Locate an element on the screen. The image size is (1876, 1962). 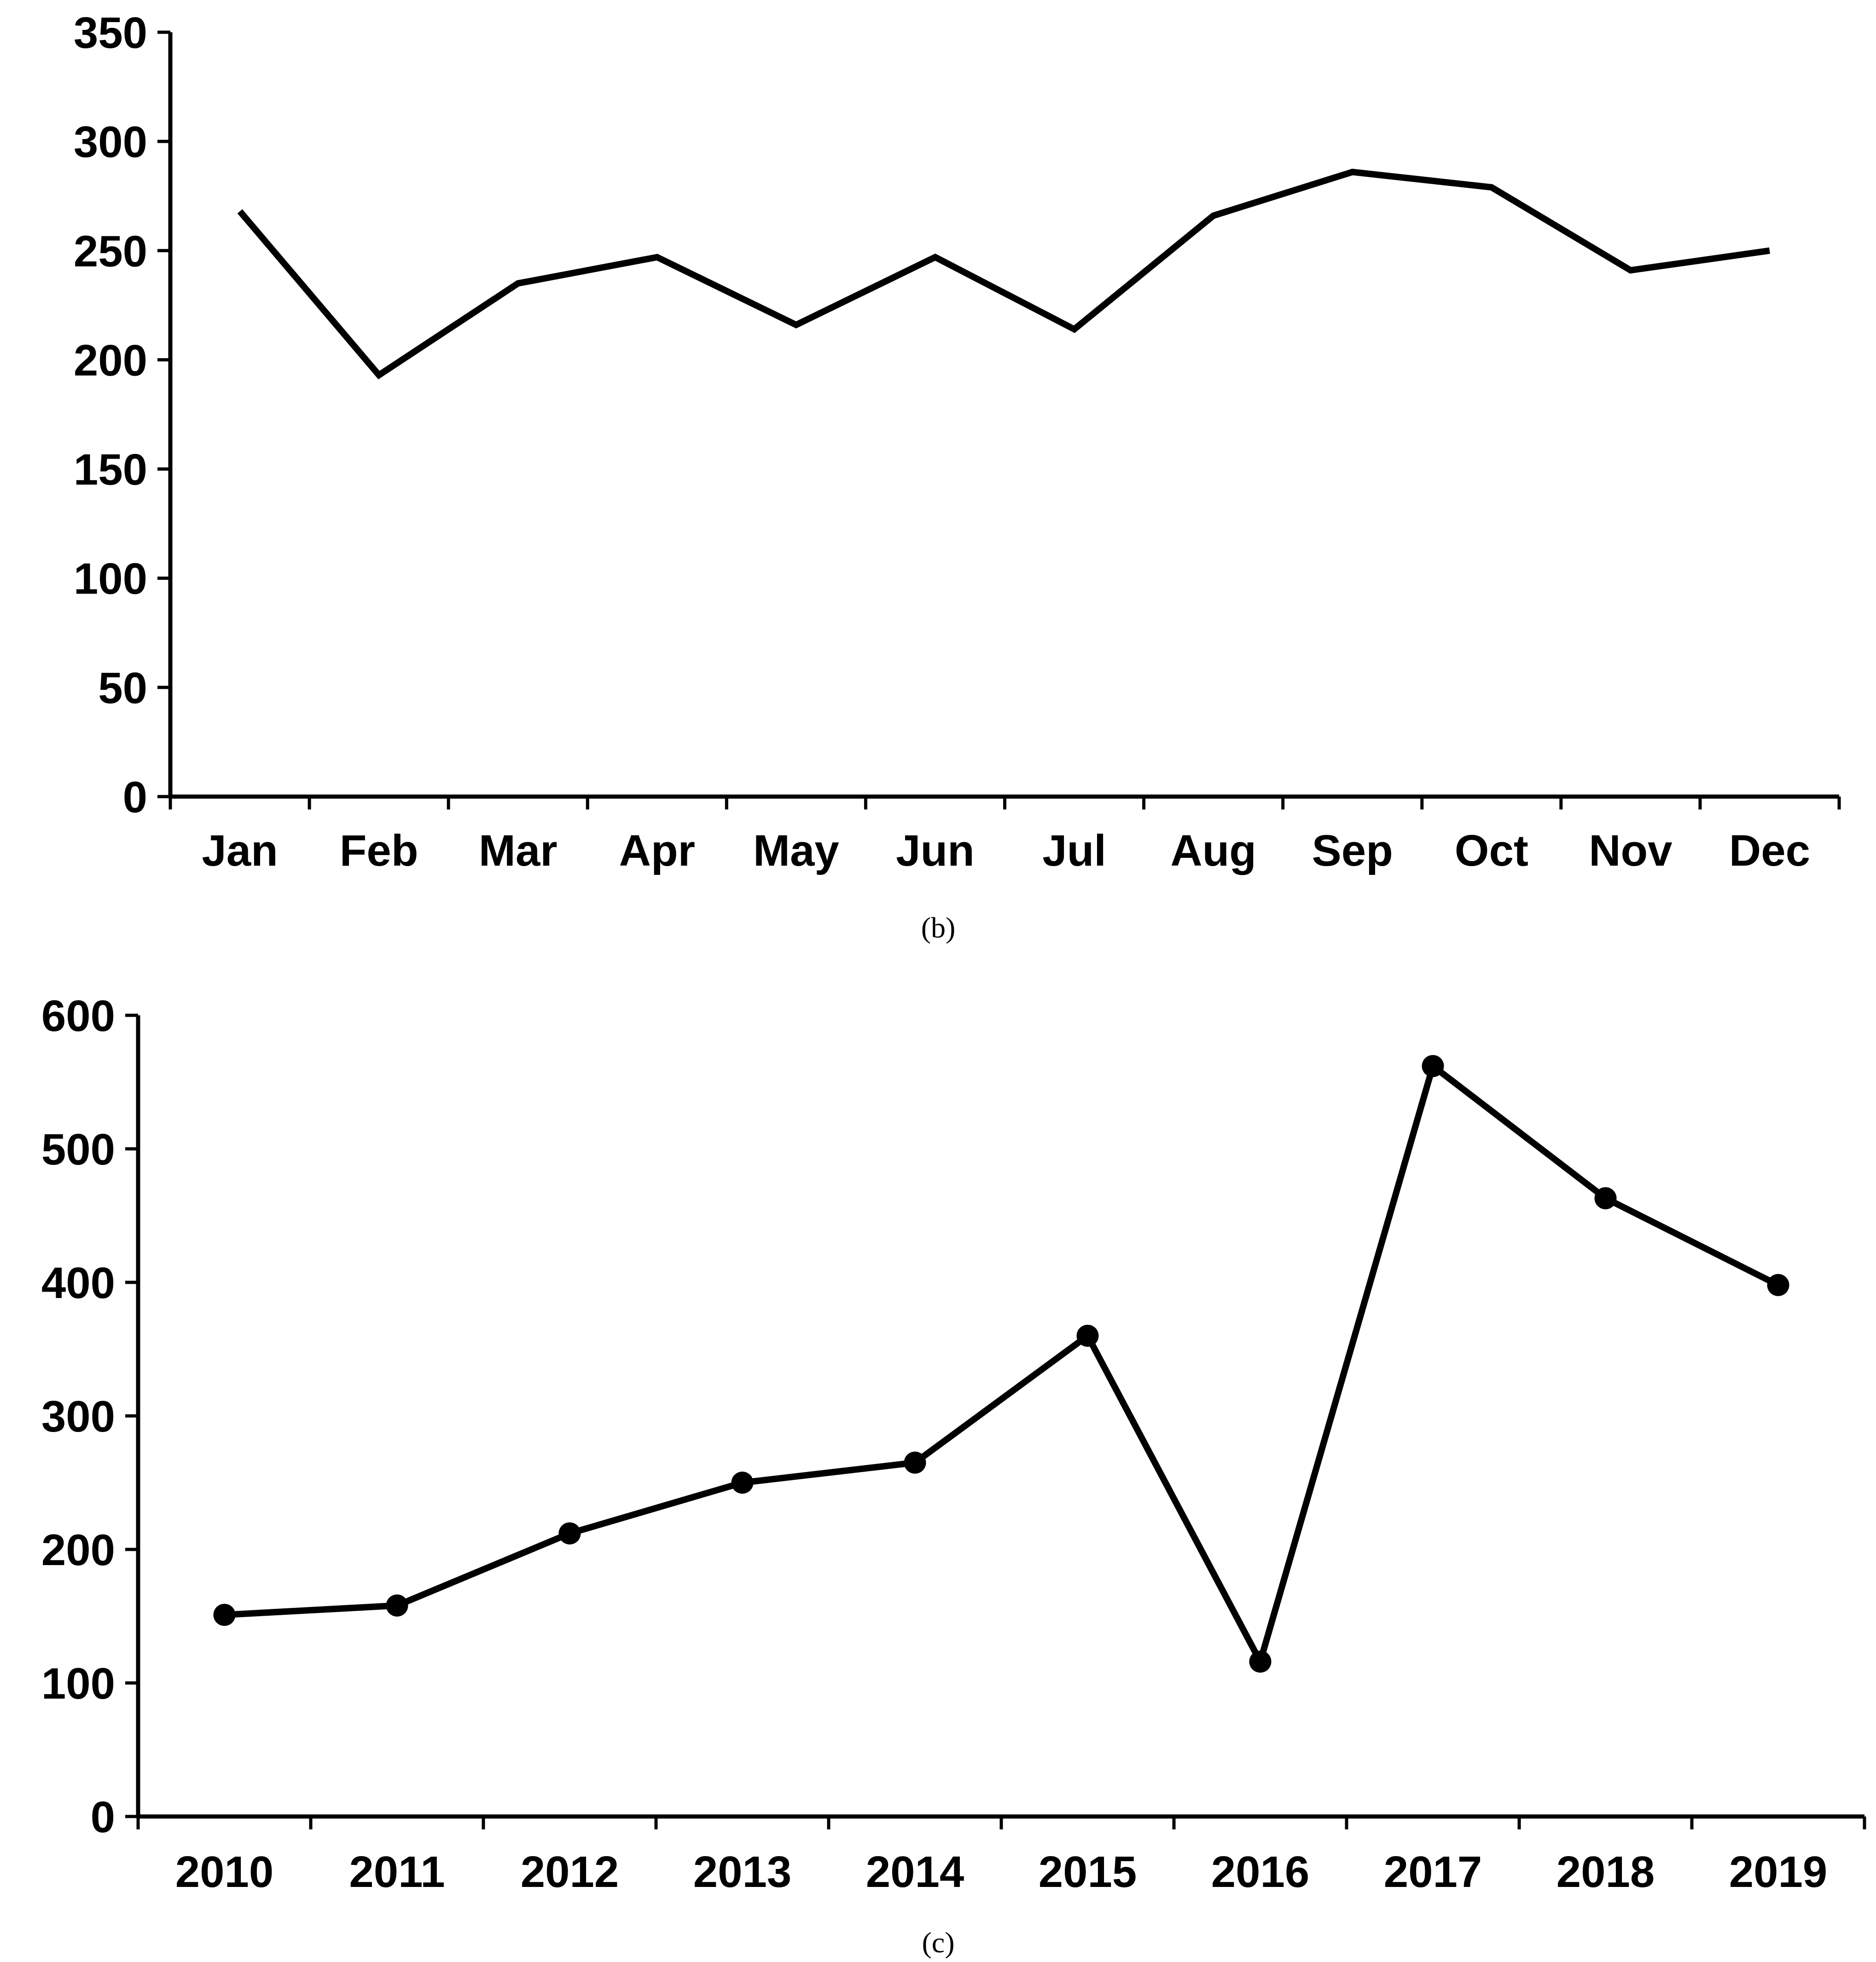
chart-c-y-tick-label: 100 is located at coordinates (78, 1683).